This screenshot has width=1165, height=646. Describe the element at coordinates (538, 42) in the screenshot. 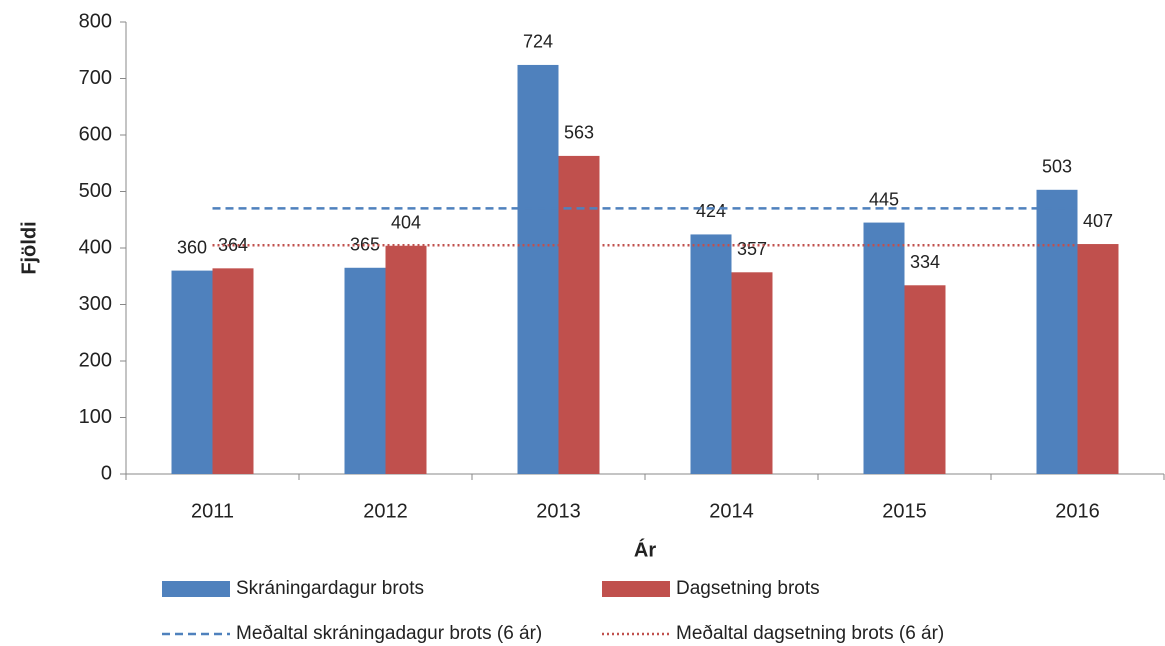

I see `data-label: 724` at that location.